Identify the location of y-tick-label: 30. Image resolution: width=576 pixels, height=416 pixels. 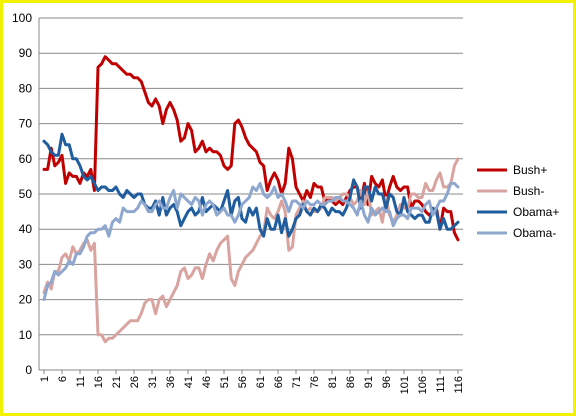
(26, 264).